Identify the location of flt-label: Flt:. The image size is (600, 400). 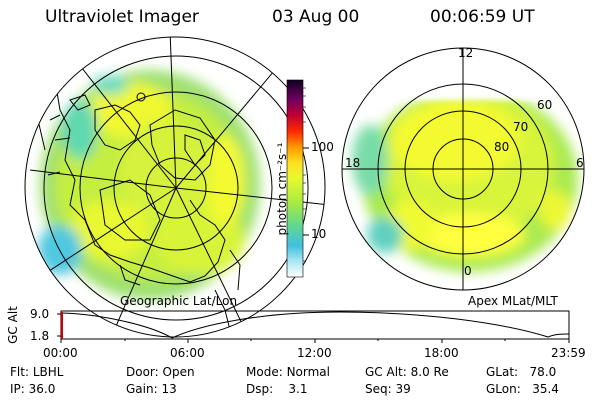
(19, 372).